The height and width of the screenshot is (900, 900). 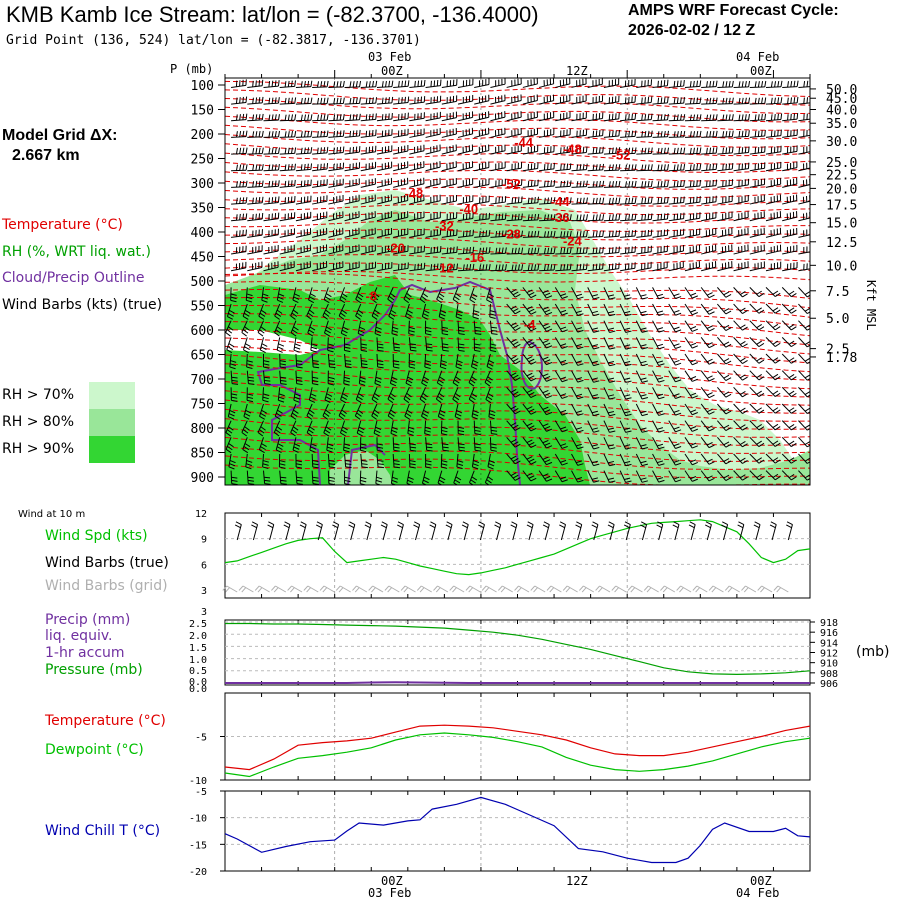 I want to click on wind10m-true-barb-staff, so click(x=774, y=532).